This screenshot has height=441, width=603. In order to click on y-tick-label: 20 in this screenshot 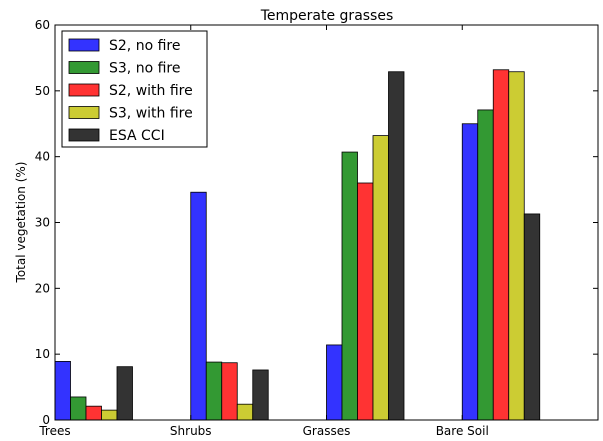, I will do `click(42, 288)`.